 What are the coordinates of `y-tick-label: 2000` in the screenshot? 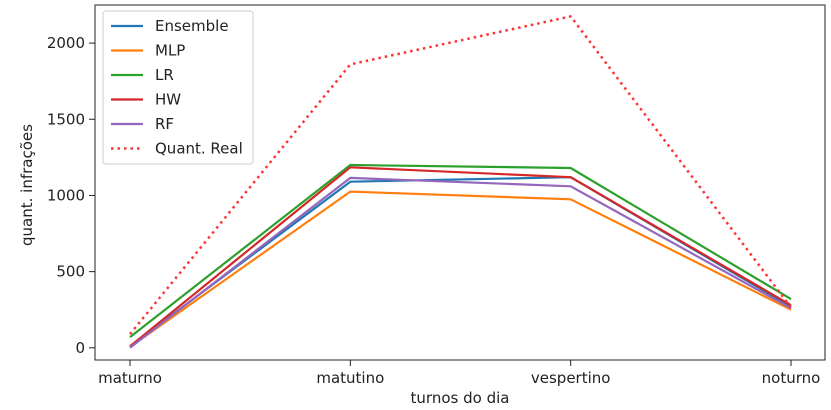 It's located at (66, 43).